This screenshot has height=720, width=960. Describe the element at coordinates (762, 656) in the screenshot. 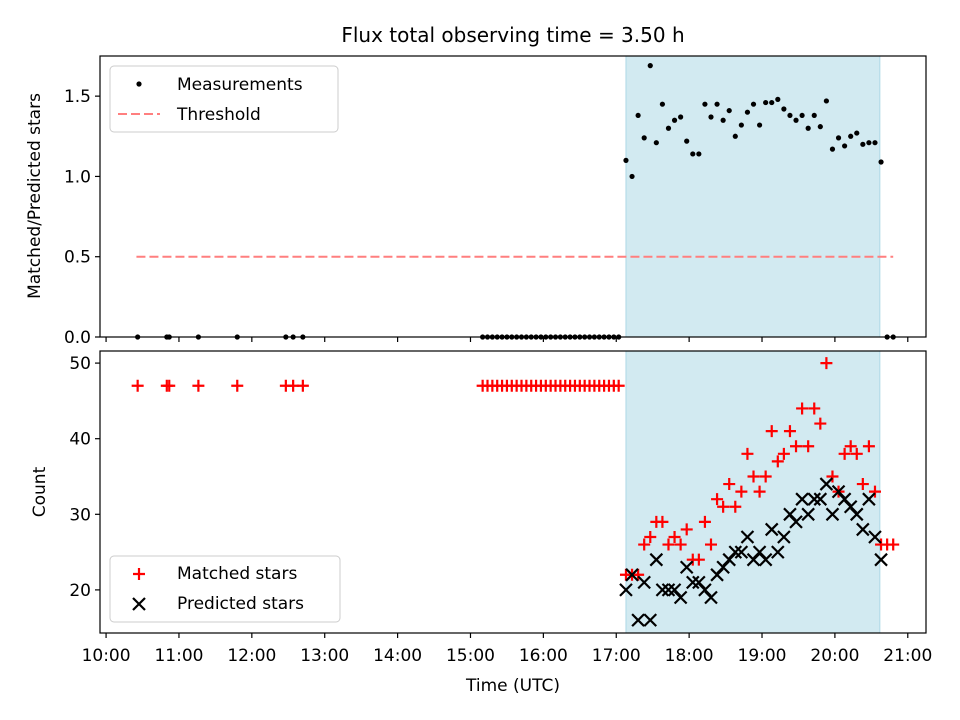

I see `x-tick-label: 19:00` at that location.